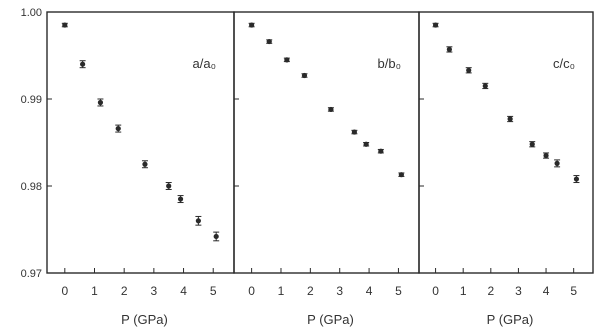 Image resolution: width=599 pixels, height=327 pixels. Describe the element at coordinates (510, 319) in the screenshot. I see `panel-3-x-axis-title: P (GPa)` at that location.